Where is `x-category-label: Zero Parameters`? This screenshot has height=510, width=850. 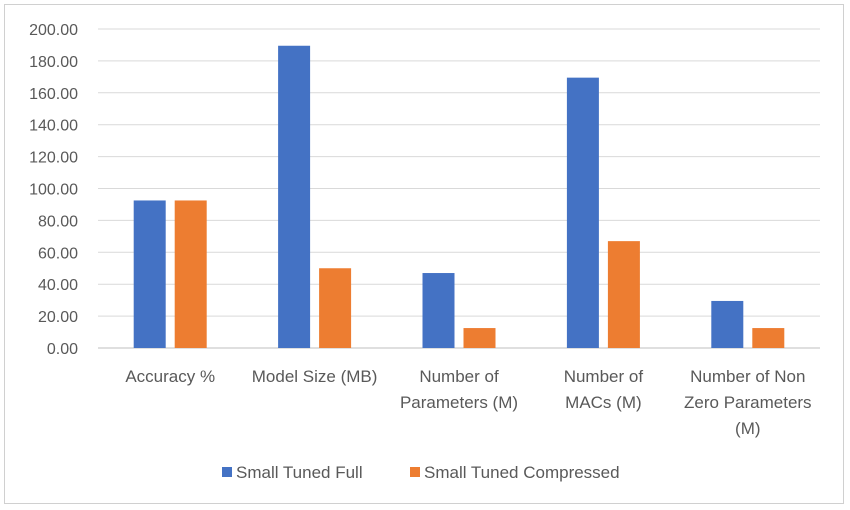 x-category-label: Zero Parameters is located at coordinates (748, 402).